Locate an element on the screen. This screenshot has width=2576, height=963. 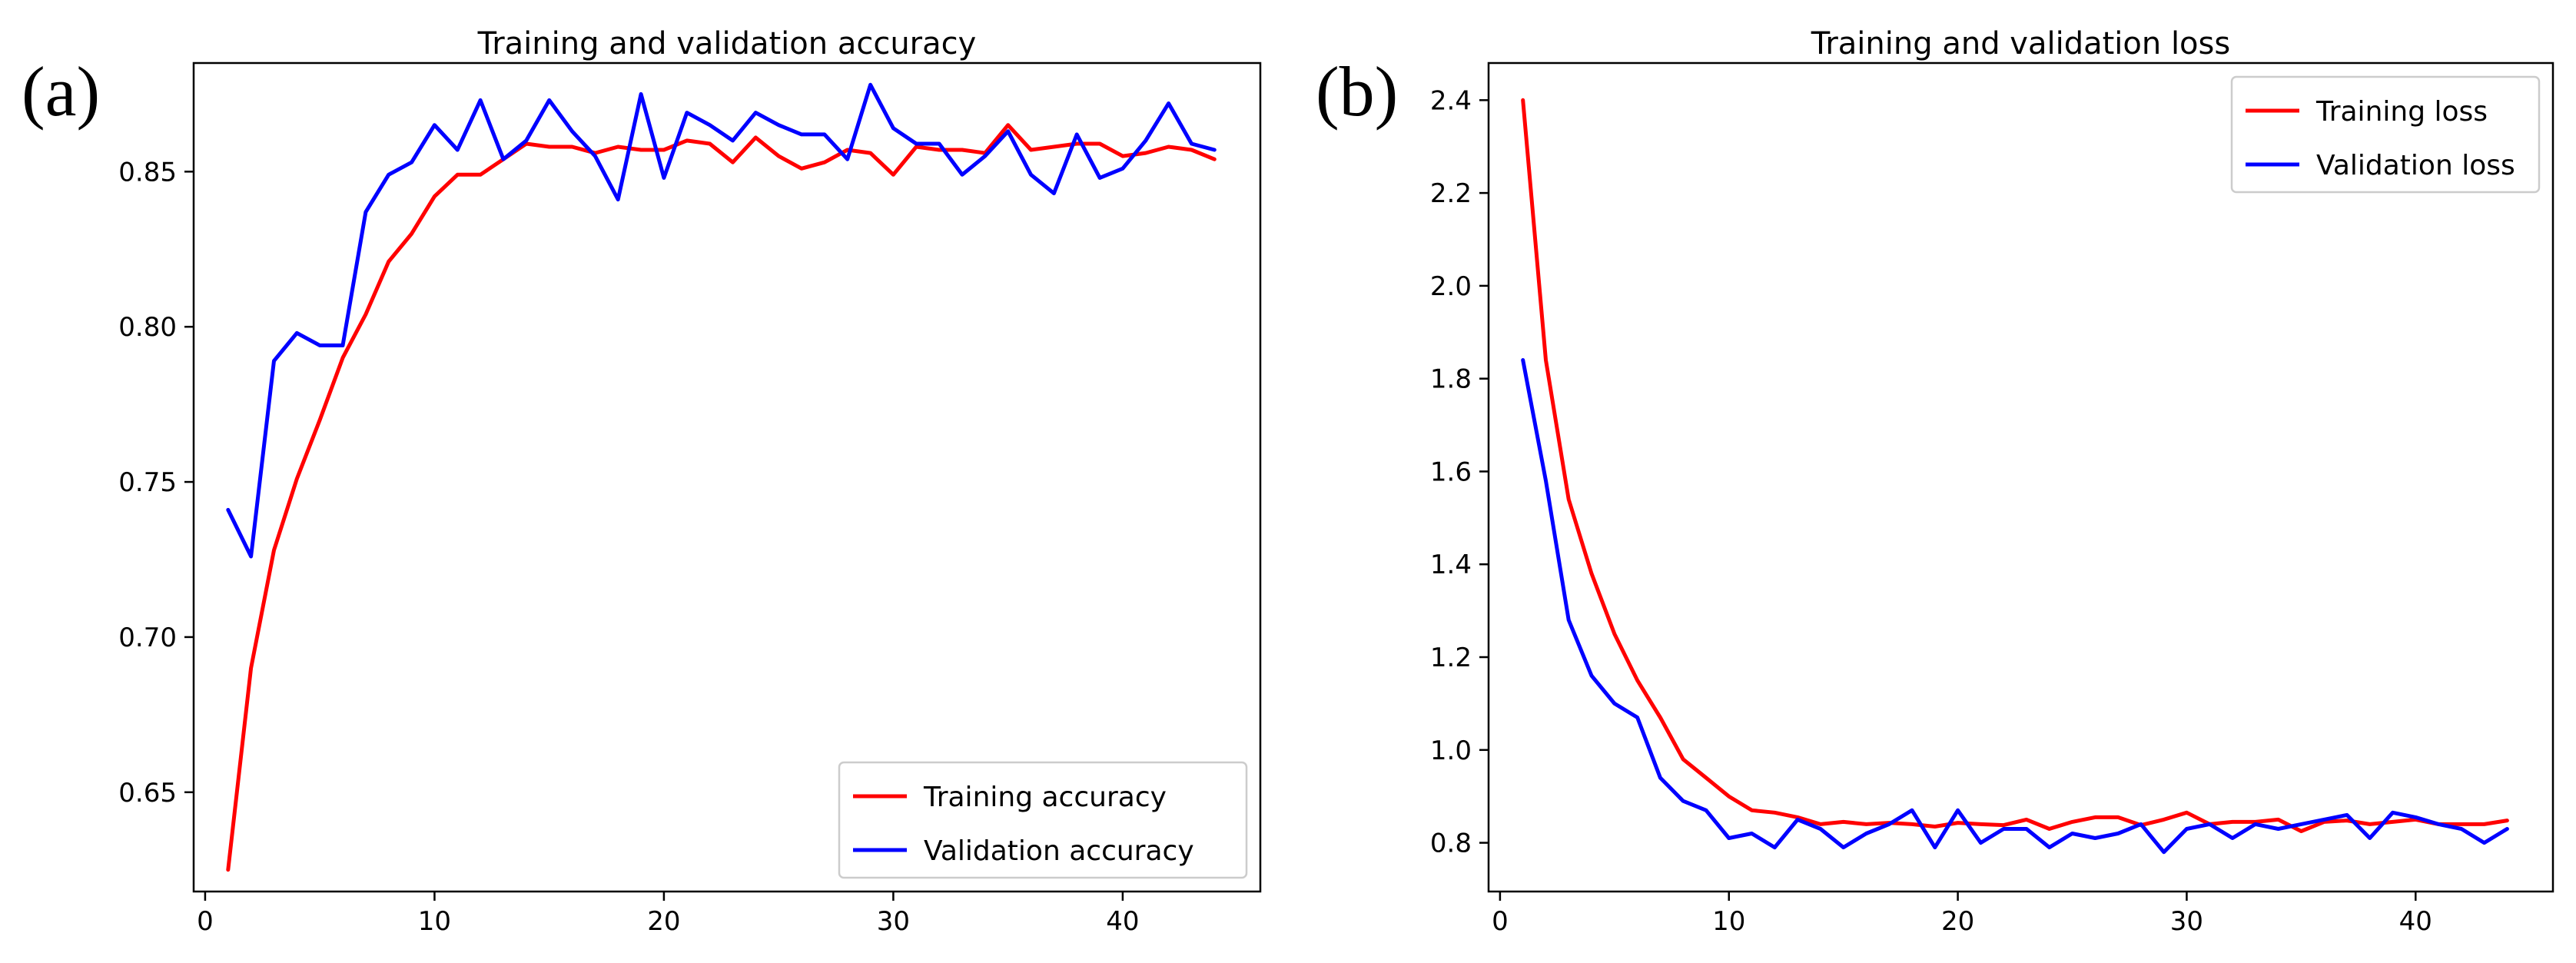
legend-accuracy: Training accuracy Validation accuracy is located at coordinates (1043, 820).